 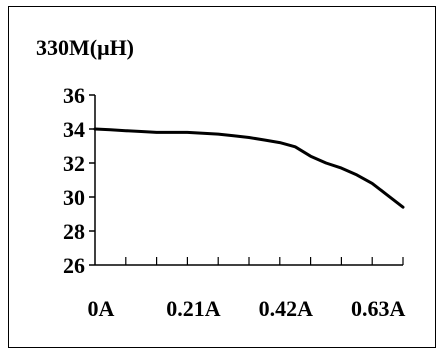 I want to click on y-tick-label: 28, so click(x=74, y=231).